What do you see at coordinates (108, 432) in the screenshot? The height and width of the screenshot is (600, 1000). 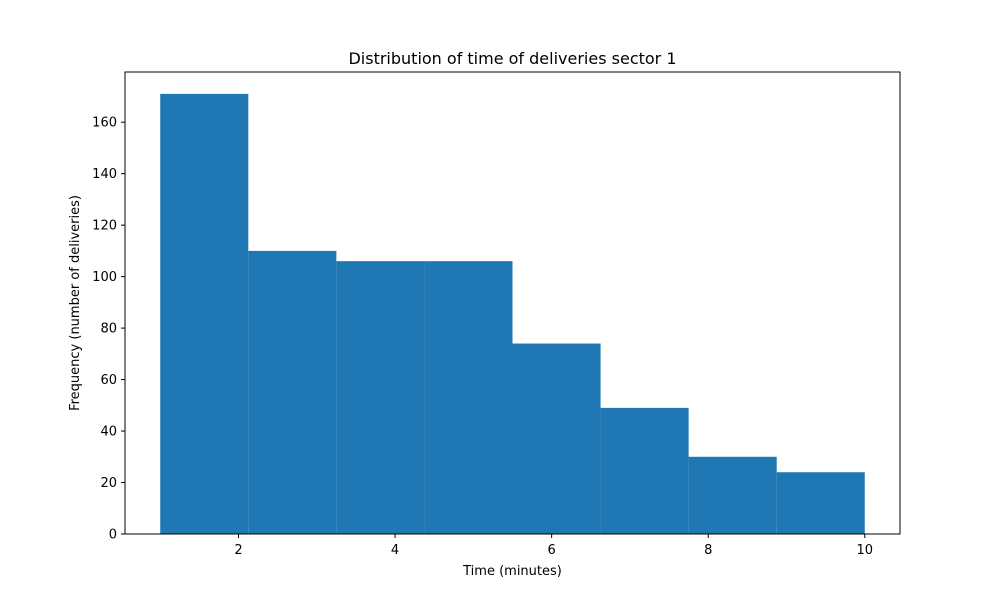 I see `y-tick-label: 40` at bounding box center [108, 432].